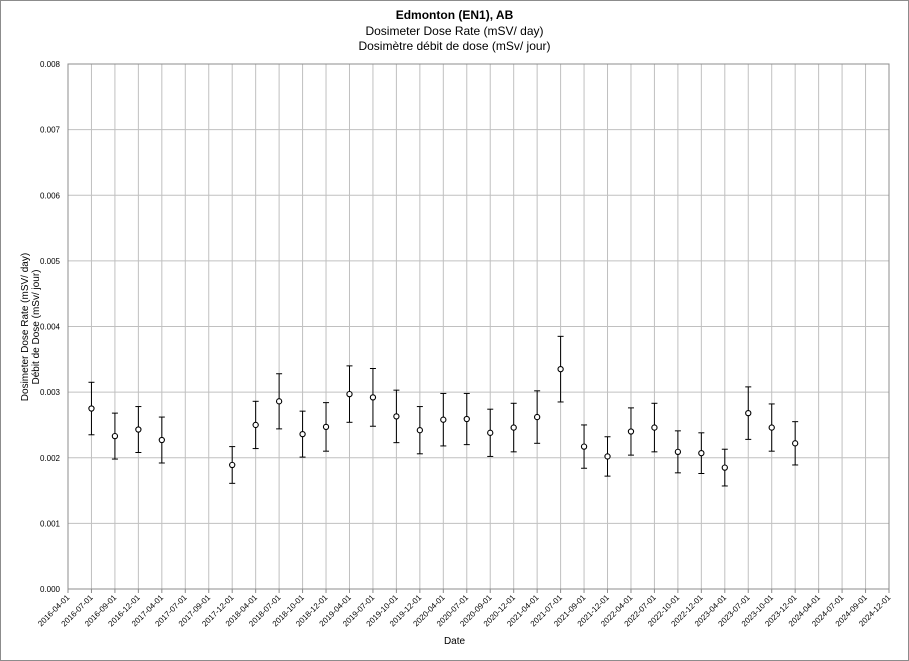 The image size is (909, 661). Describe the element at coordinates (454, 46) in the screenshot. I see `chart-subtitle-french: Dosimètre débit de dose (mSv/ jour)` at that location.